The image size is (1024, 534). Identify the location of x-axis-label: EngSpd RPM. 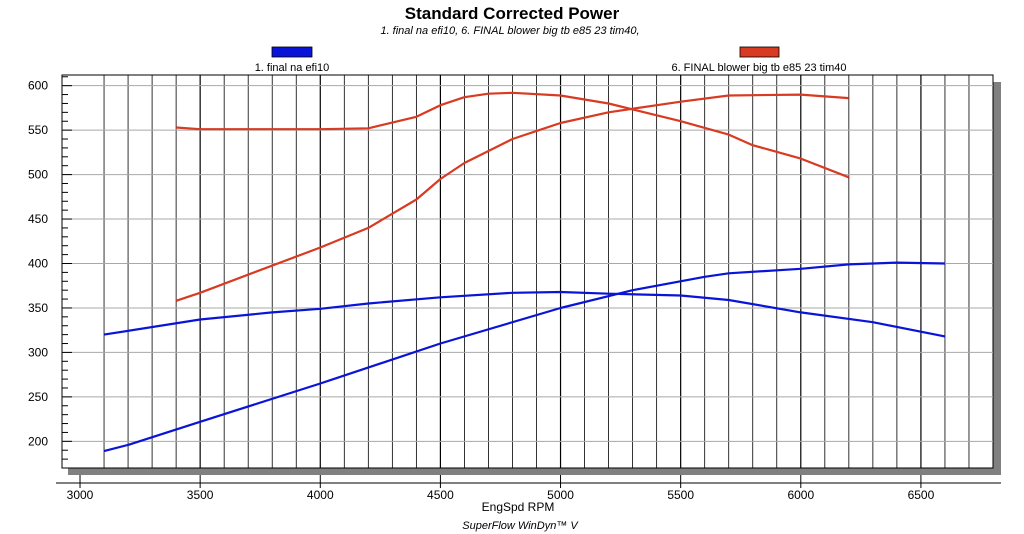
(518, 507).